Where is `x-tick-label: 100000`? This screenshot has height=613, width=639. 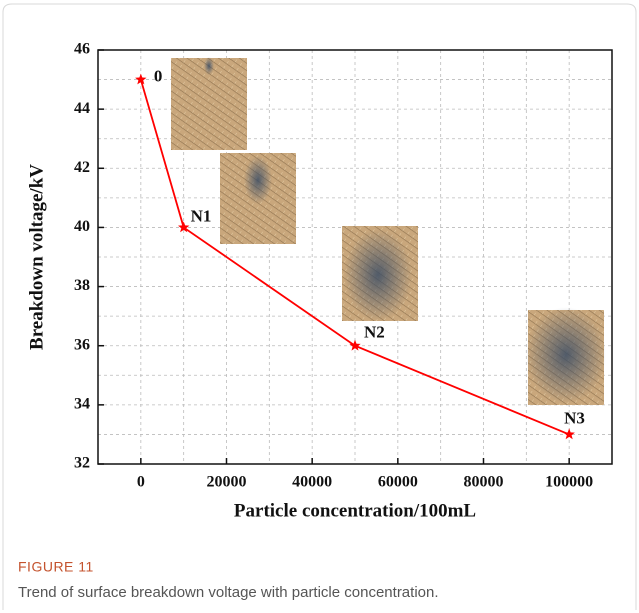
x-tick-label: 100000 is located at coordinates (569, 482).